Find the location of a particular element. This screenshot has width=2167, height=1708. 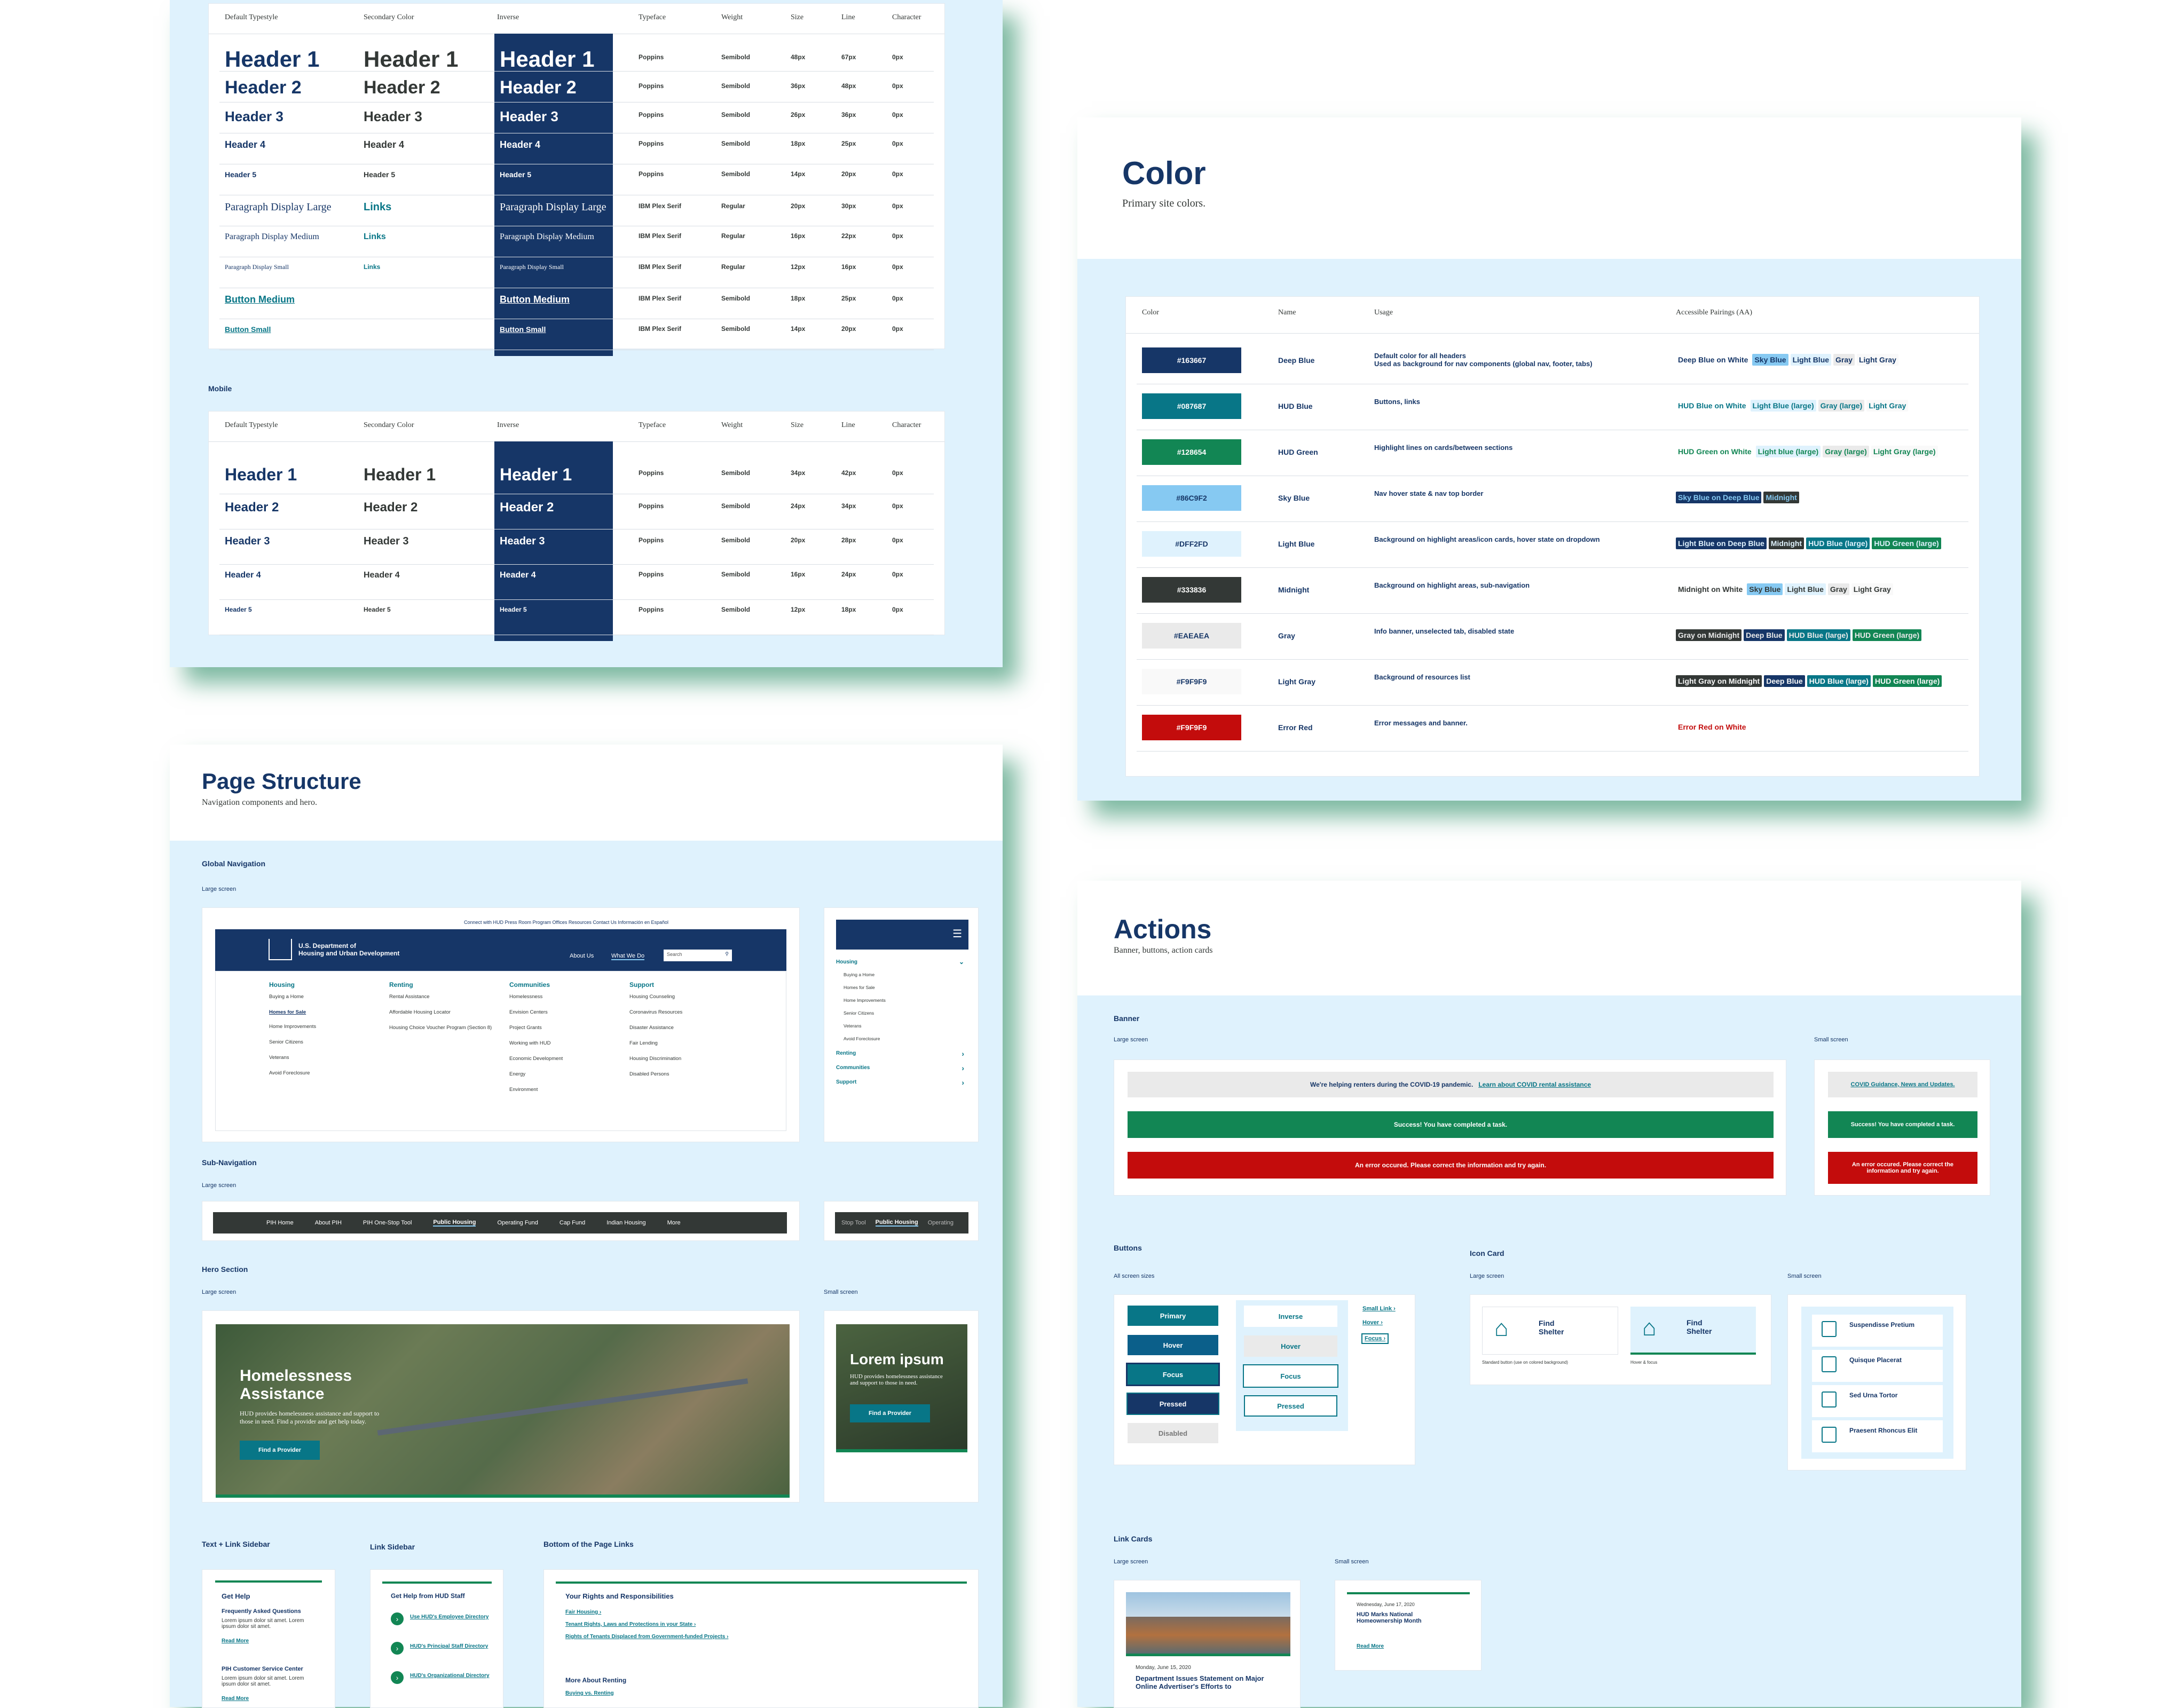

menu-item: Homelessness is located at coordinates (526, 997).